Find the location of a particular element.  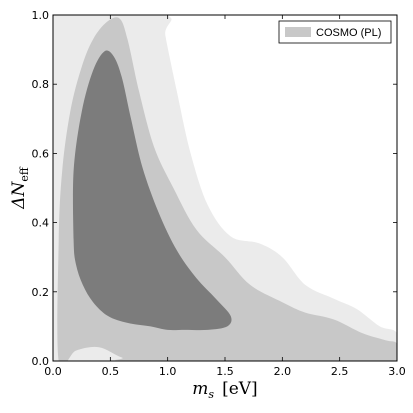

x-tick-label: 1.5 is located at coordinates (225, 371).